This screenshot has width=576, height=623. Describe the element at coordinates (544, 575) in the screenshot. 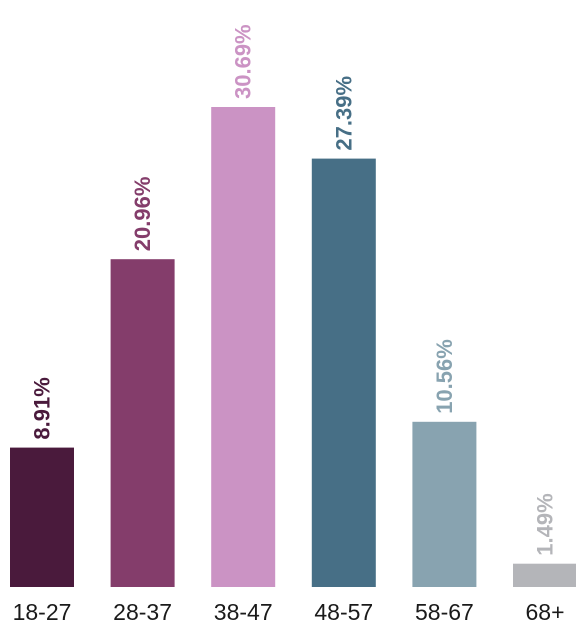

I see `bar-68+` at that location.